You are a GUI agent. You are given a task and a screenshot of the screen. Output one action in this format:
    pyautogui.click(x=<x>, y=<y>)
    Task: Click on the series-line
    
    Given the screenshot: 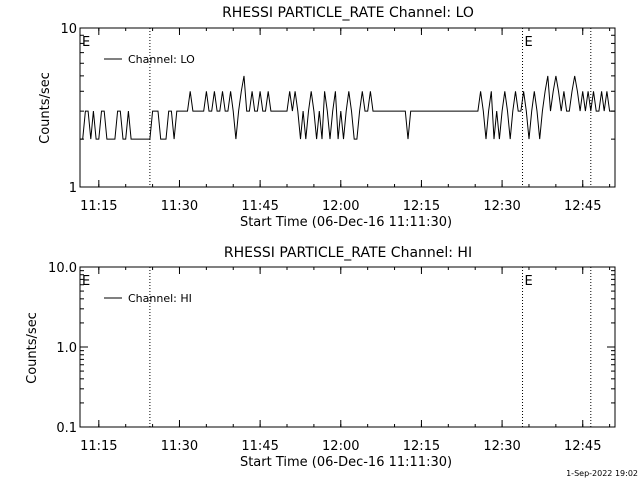 What is the action you would take?
    pyautogui.click(x=348, y=107)
    